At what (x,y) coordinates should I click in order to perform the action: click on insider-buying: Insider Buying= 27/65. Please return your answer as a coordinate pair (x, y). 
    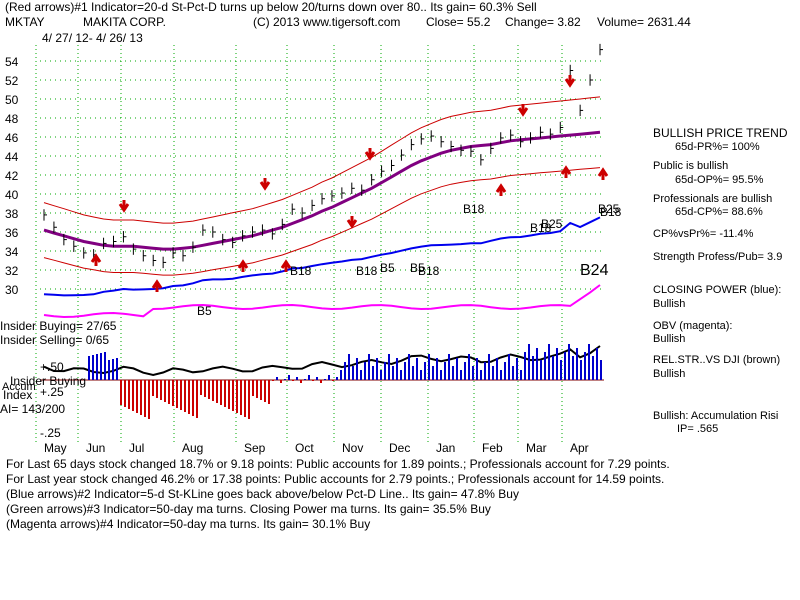
    Looking at the image, I should click on (58, 326).